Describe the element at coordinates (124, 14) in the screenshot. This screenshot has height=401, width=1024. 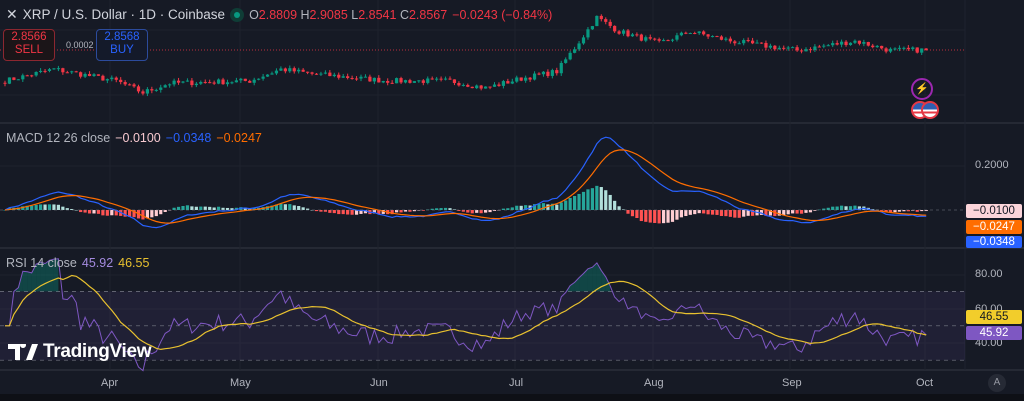
I see `symbol-title: XRP / U.S. Dollar · 1D · Coinbase` at that location.